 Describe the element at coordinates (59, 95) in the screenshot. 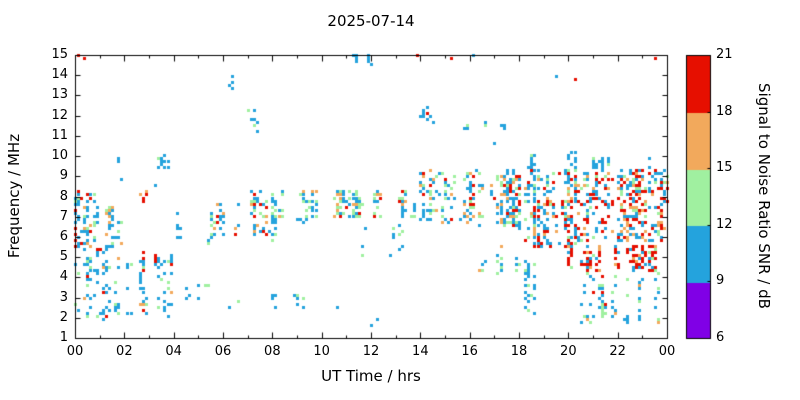

I see `y-tick-label: 13` at that location.